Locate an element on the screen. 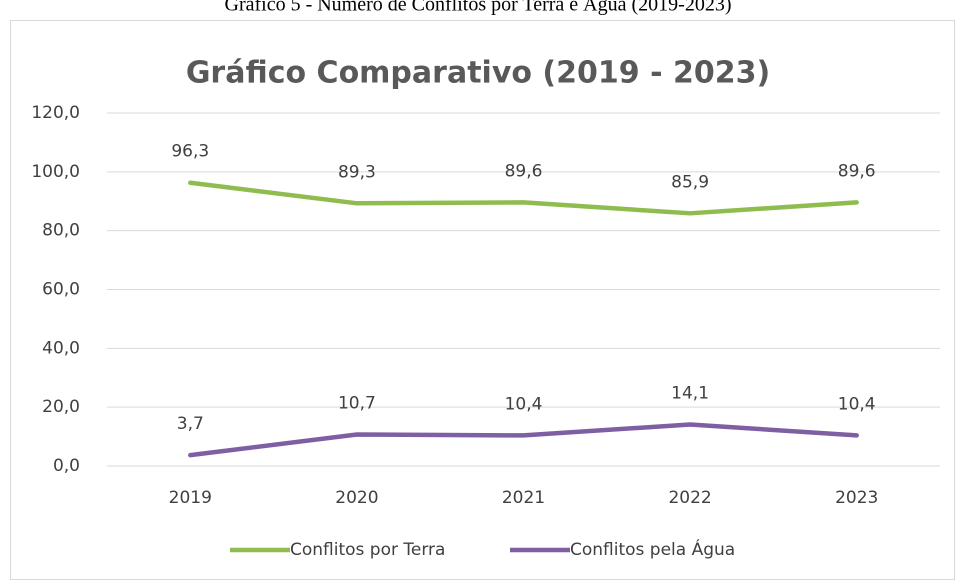 The image size is (956, 581). x-tick-label: 2022 is located at coordinates (689, 498).